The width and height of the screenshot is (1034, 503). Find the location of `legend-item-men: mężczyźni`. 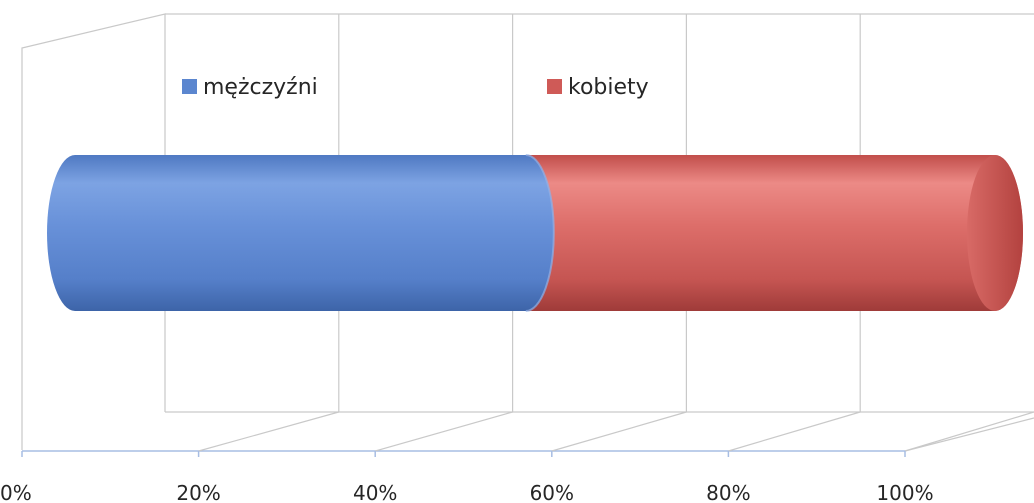

legend-item-men: mężczyźni is located at coordinates (250, 87).